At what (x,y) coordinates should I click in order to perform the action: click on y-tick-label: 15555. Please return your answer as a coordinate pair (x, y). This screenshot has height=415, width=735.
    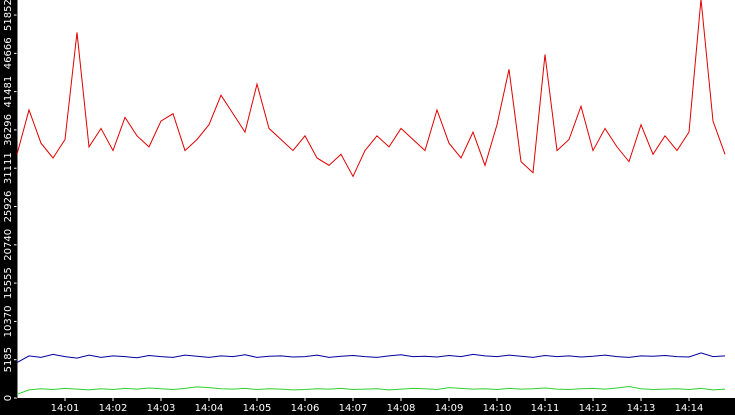
    Looking at the image, I should click on (8, 283).